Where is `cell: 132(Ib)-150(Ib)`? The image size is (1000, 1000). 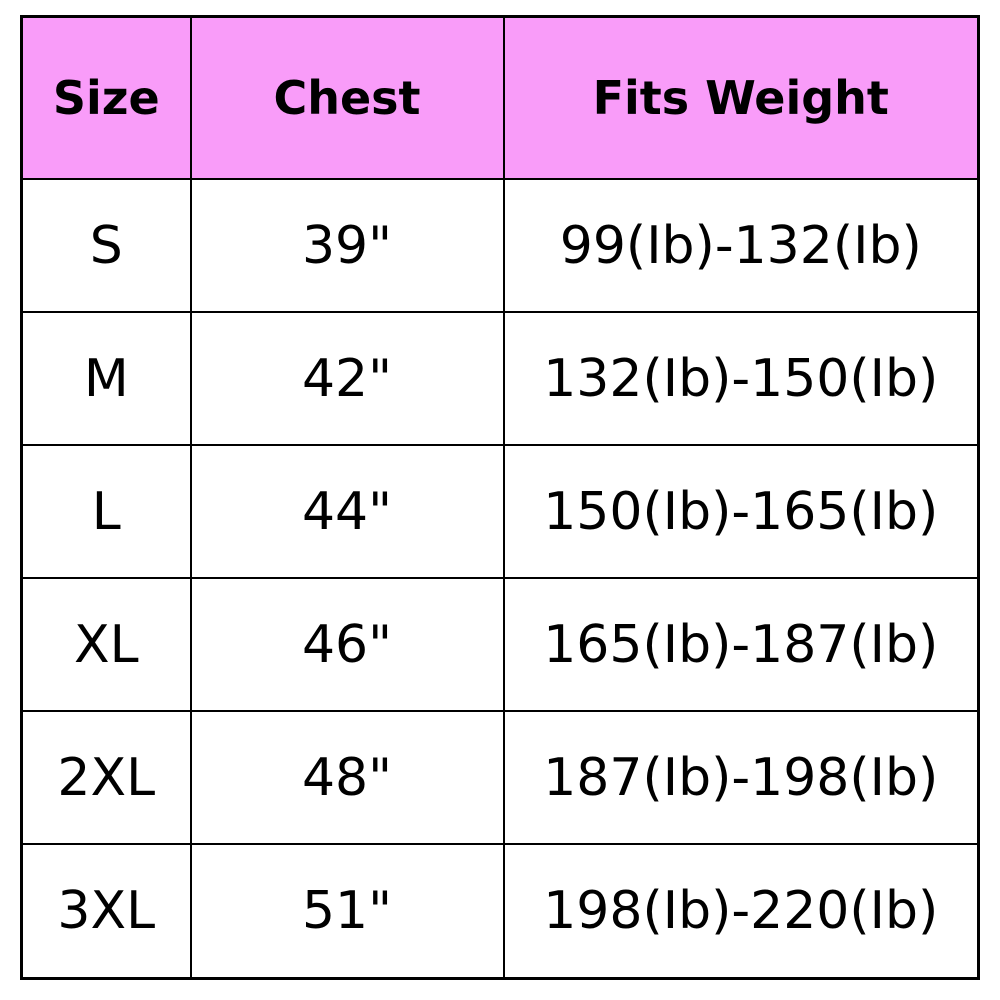
cell: 132(Ib)-150(Ib) is located at coordinates (741, 379).